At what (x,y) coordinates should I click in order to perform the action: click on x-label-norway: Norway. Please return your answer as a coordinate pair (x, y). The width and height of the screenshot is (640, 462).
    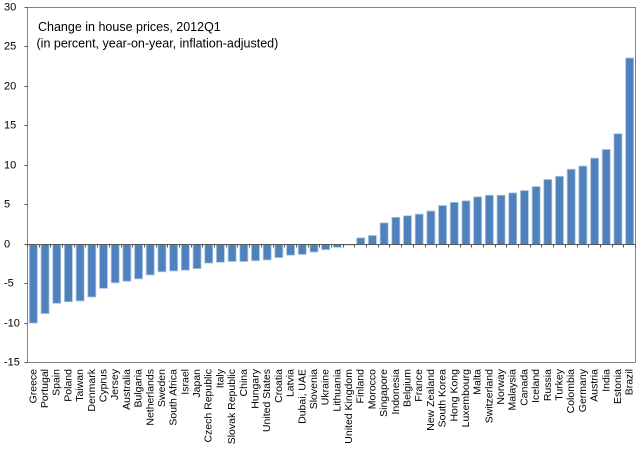
    Looking at the image, I should click on (501, 386).